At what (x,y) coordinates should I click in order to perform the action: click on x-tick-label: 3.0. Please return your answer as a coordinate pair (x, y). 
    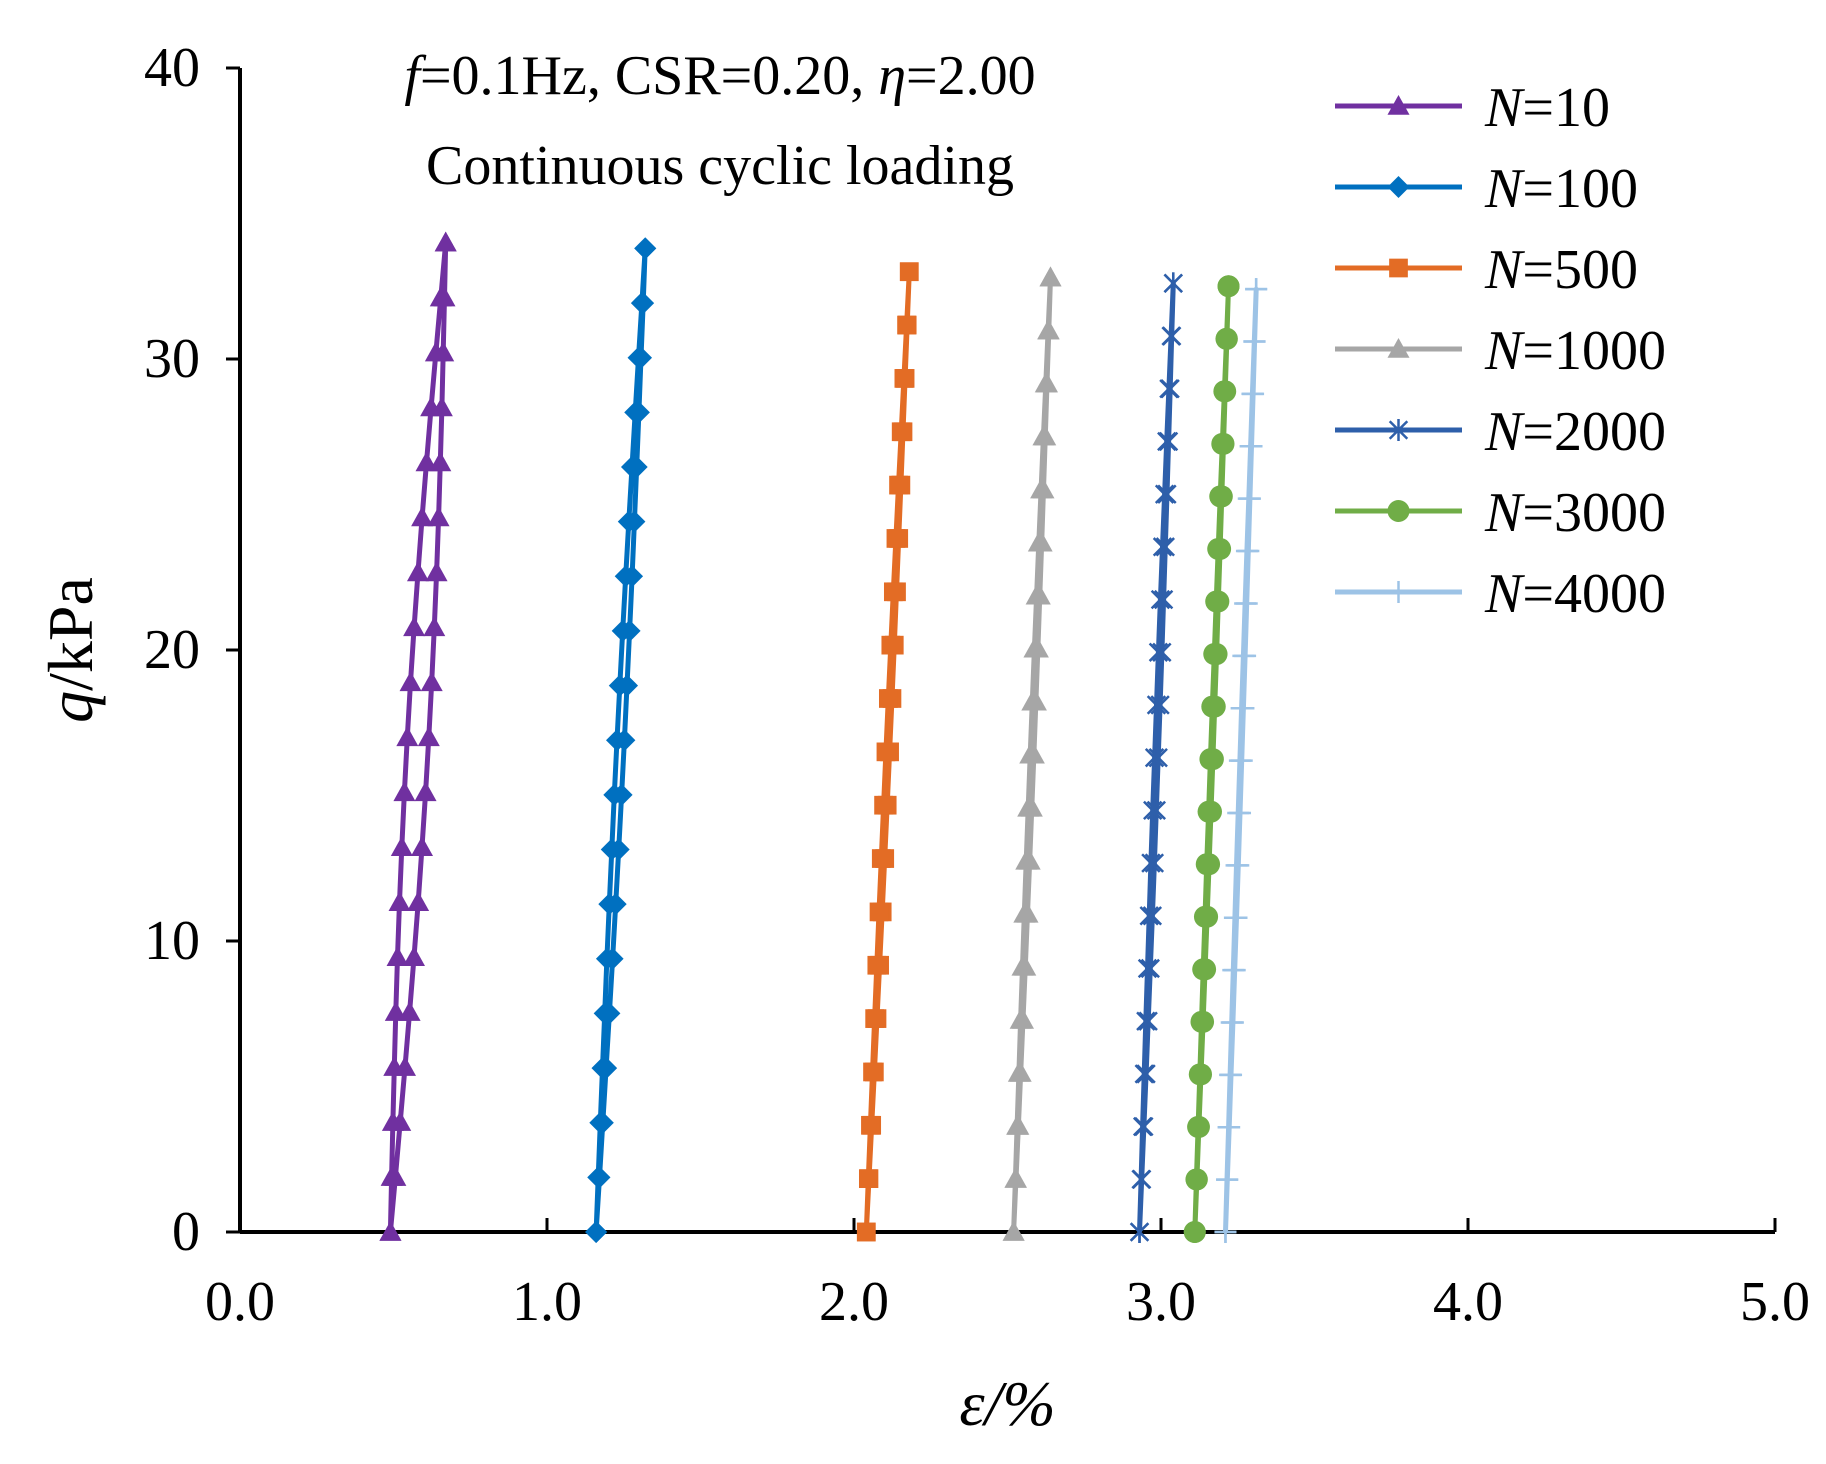
    Looking at the image, I should click on (1161, 1302).